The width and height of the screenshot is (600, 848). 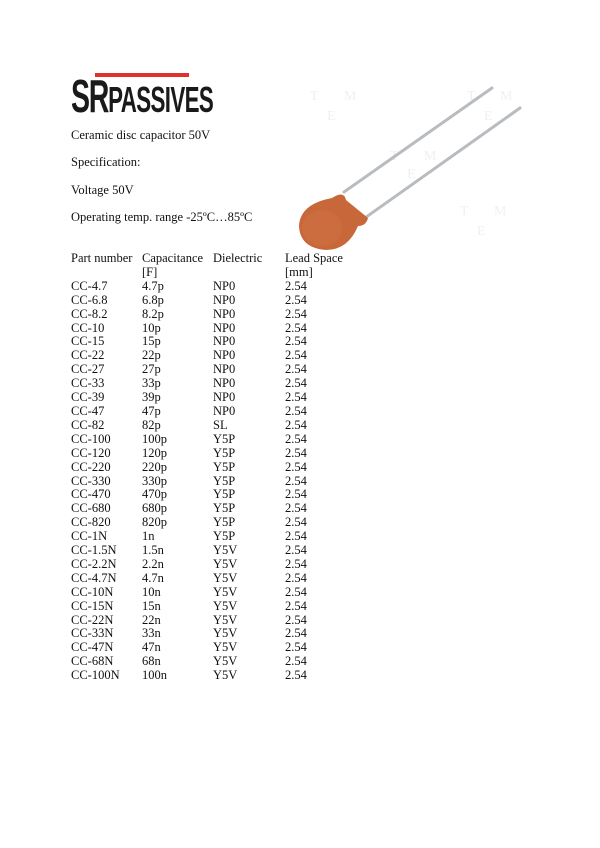 What do you see at coordinates (91, 452) in the screenshot?
I see `cell-part-number: CC-120` at bounding box center [91, 452].